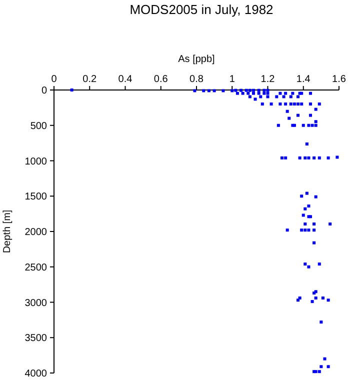 The width and height of the screenshot is (350, 384). Describe the element at coordinates (232, 79) in the screenshot. I see `x-tick-label: 1` at that location.